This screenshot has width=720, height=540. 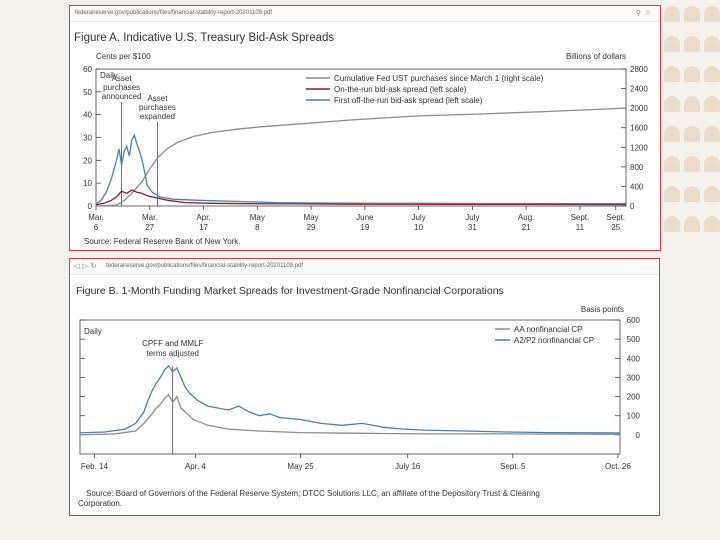 I want to click on y-tick-label-left: 40, so click(x=87, y=115).